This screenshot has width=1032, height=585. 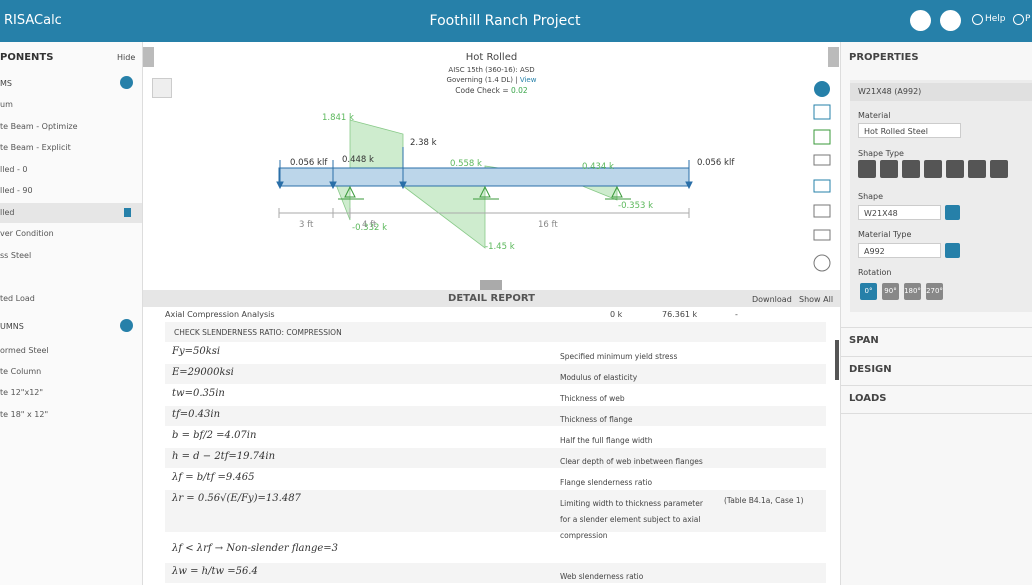 I want to click on rotation-button: 180°, so click(x=912, y=291).